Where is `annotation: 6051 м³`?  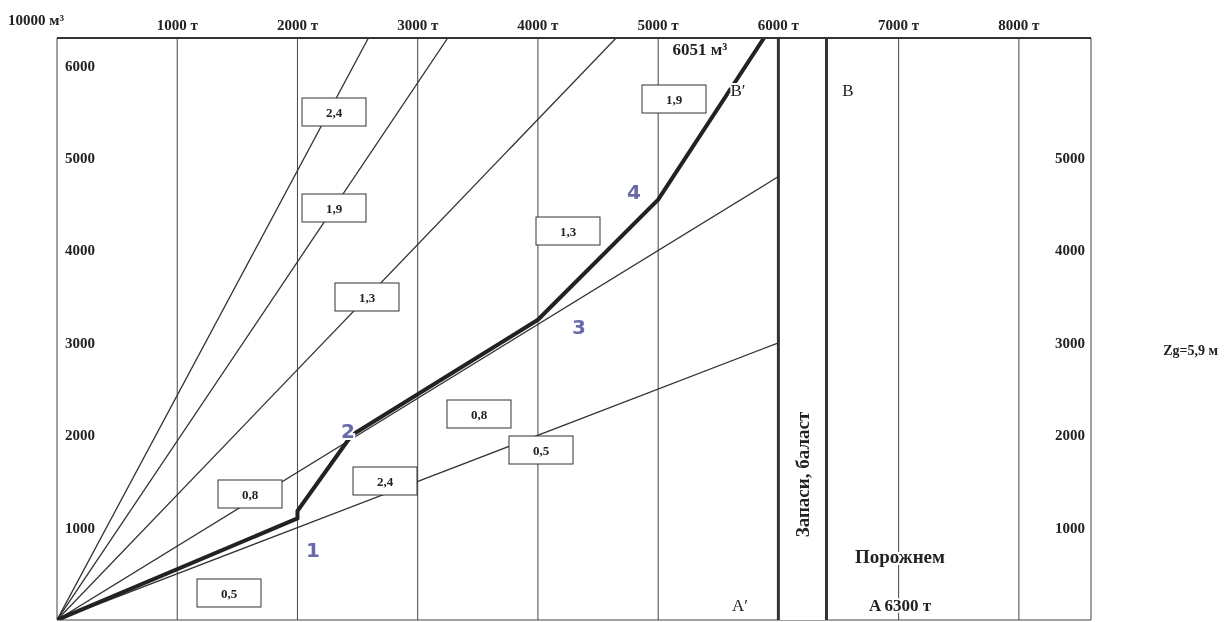
annotation: 6051 м³ is located at coordinates (700, 49).